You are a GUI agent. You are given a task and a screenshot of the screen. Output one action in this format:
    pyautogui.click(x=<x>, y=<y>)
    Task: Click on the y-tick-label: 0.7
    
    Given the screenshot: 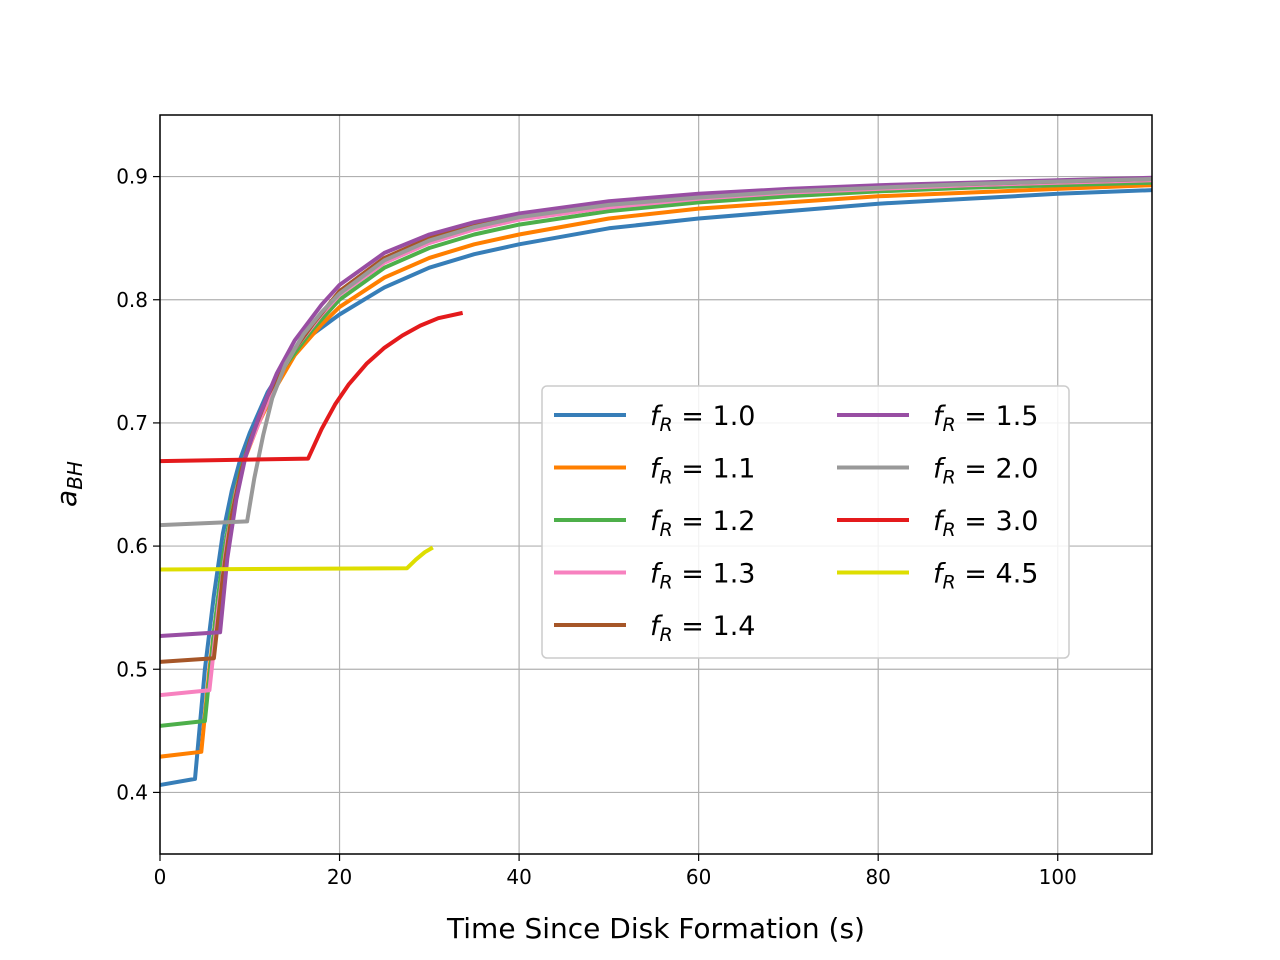 What is the action you would take?
    pyautogui.click(x=132, y=423)
    